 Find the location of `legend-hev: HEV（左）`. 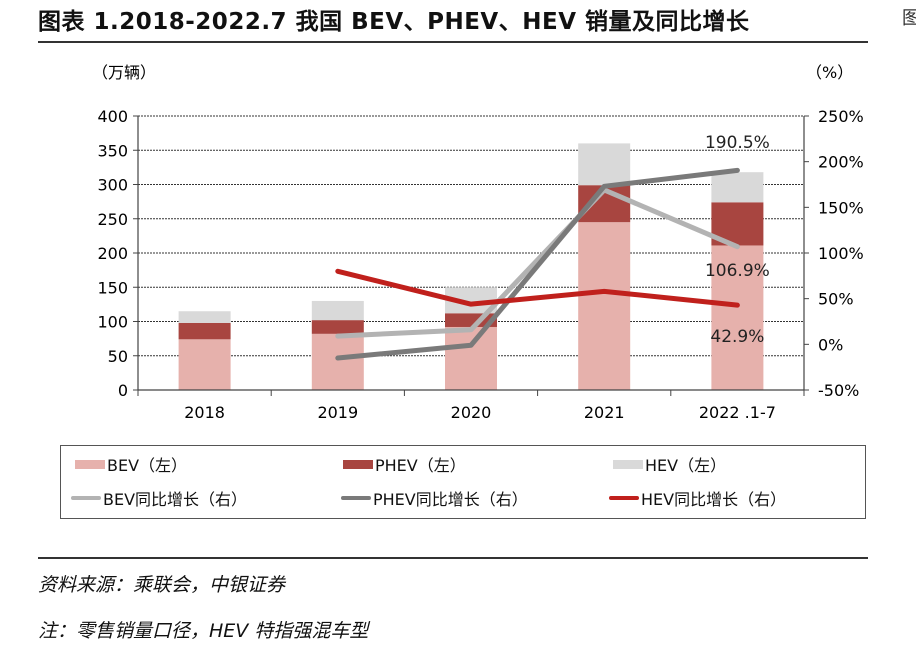

legend-hev: HEV（左） is located at coordinates (669, 464).